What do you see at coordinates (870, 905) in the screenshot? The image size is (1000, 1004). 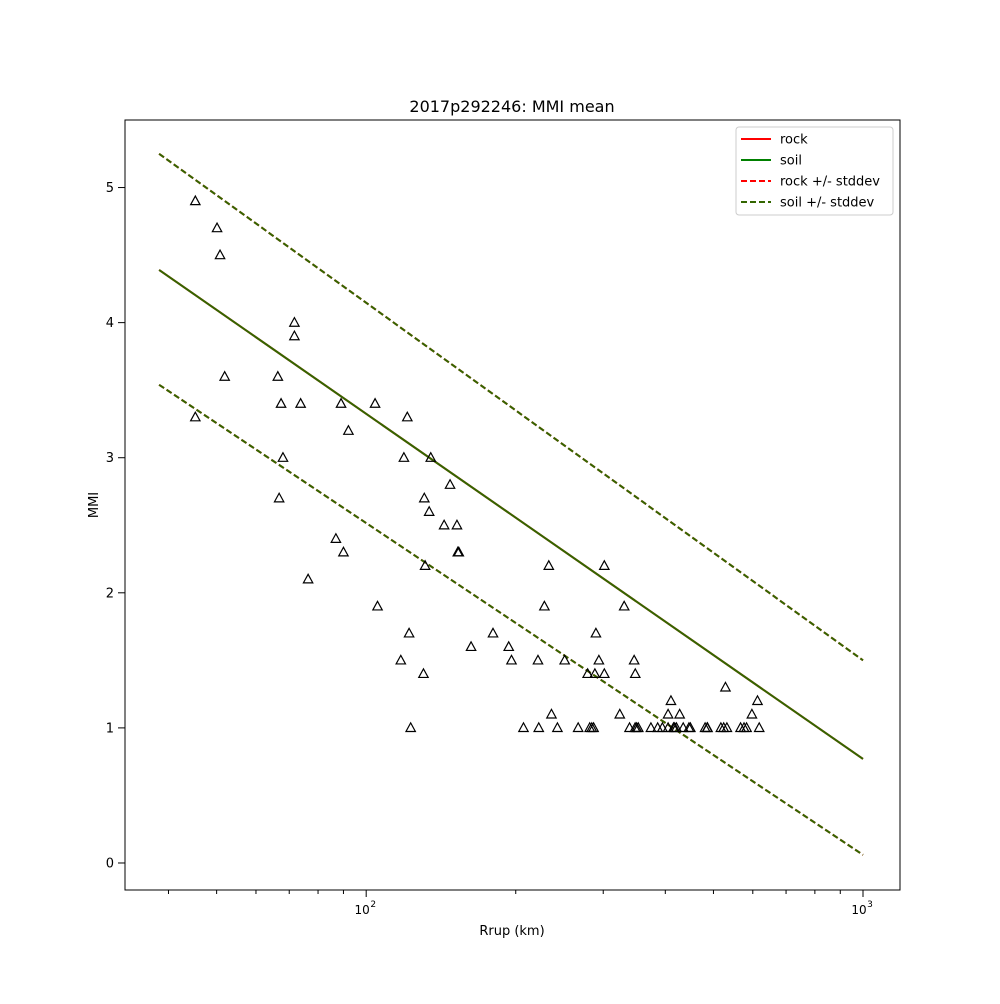 I see `x-tick-exponent: 3` at bounding box center [870, 905].